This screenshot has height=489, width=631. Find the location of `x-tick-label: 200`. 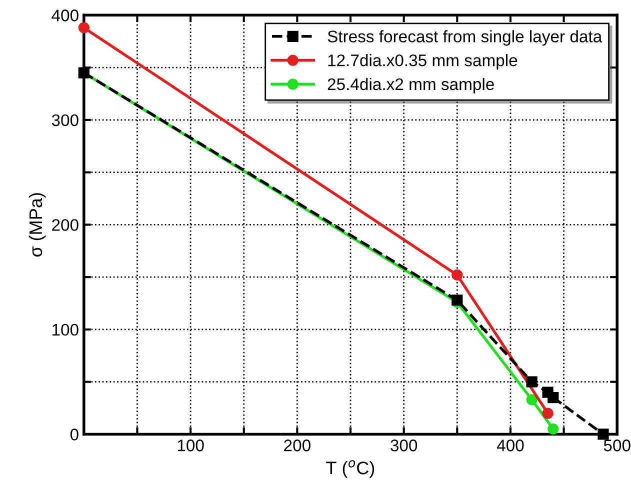

x-tick-label: 200 is located at coordinates (297, 446).